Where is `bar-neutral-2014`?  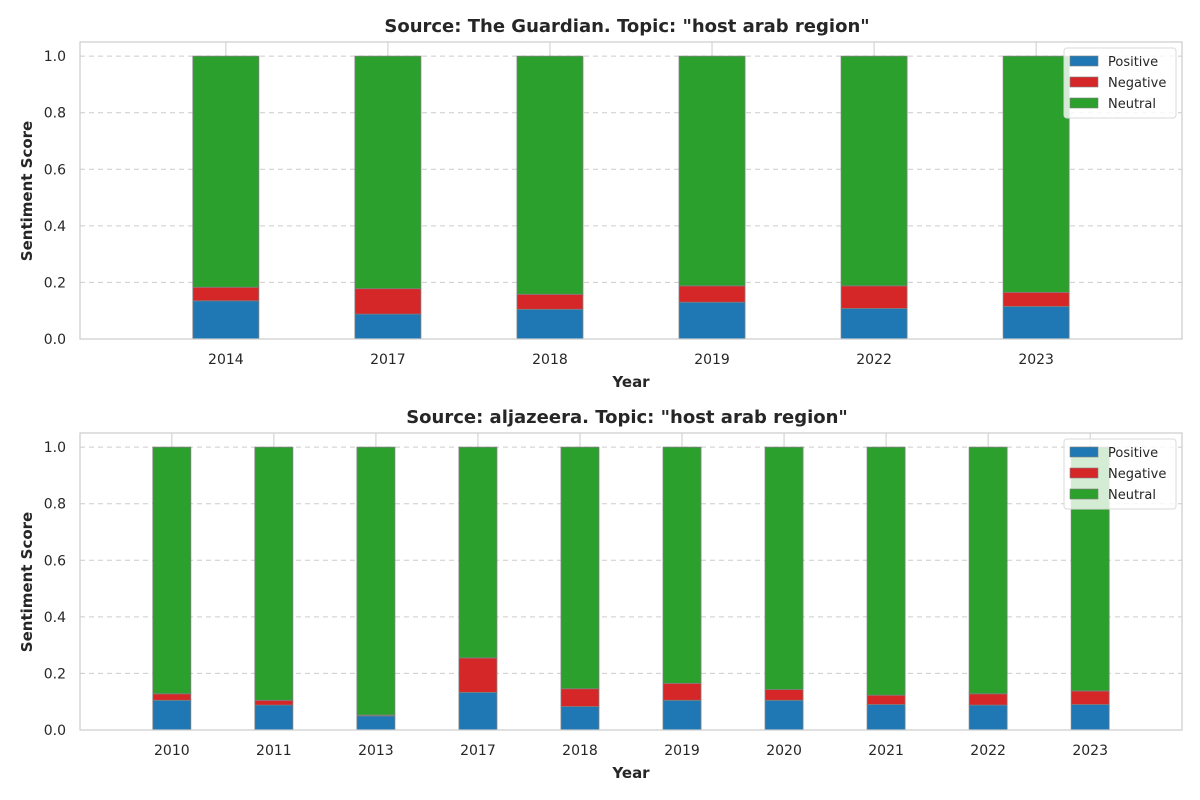
bar-neutral-2014 is located at coordinates (226, 171).